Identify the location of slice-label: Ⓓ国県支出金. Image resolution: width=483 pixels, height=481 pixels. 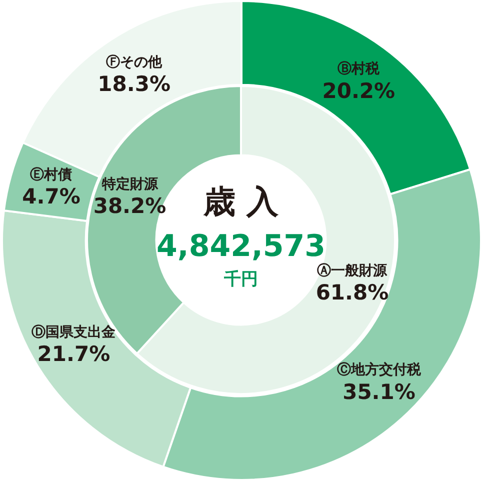
(74, 332).